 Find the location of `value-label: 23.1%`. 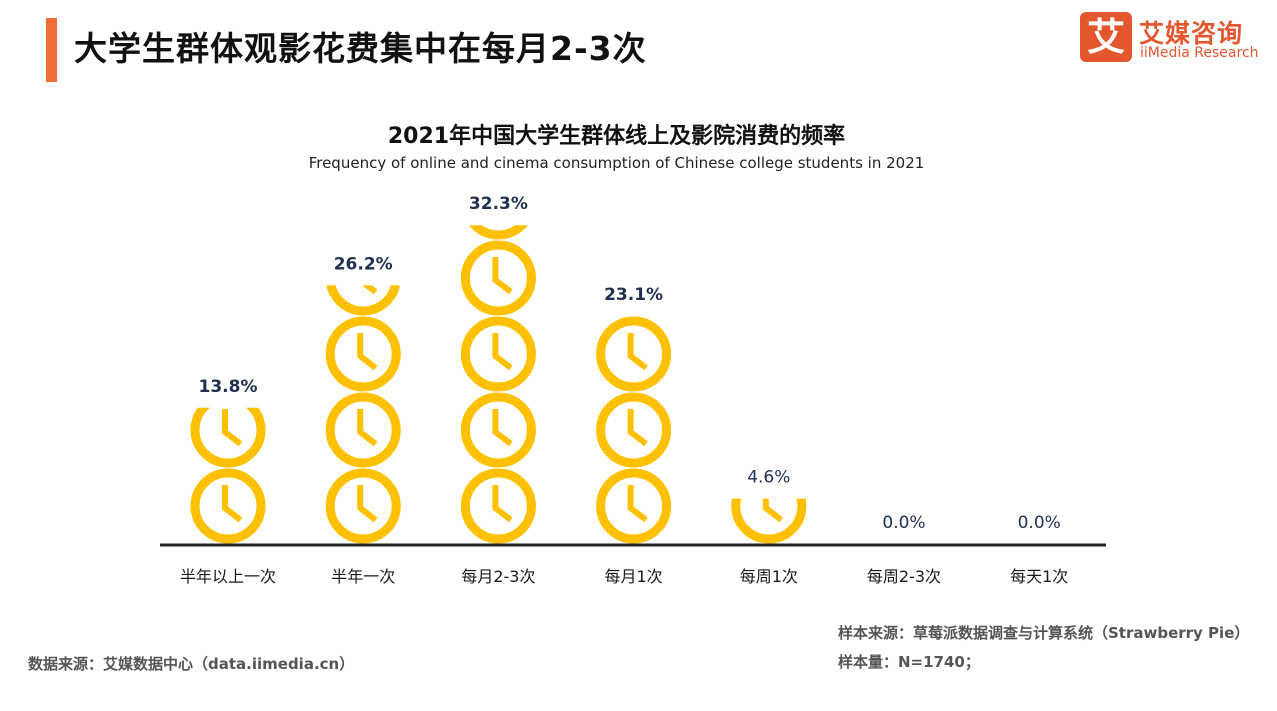

value-label: 23.1% is located at coordinates (633, 295).